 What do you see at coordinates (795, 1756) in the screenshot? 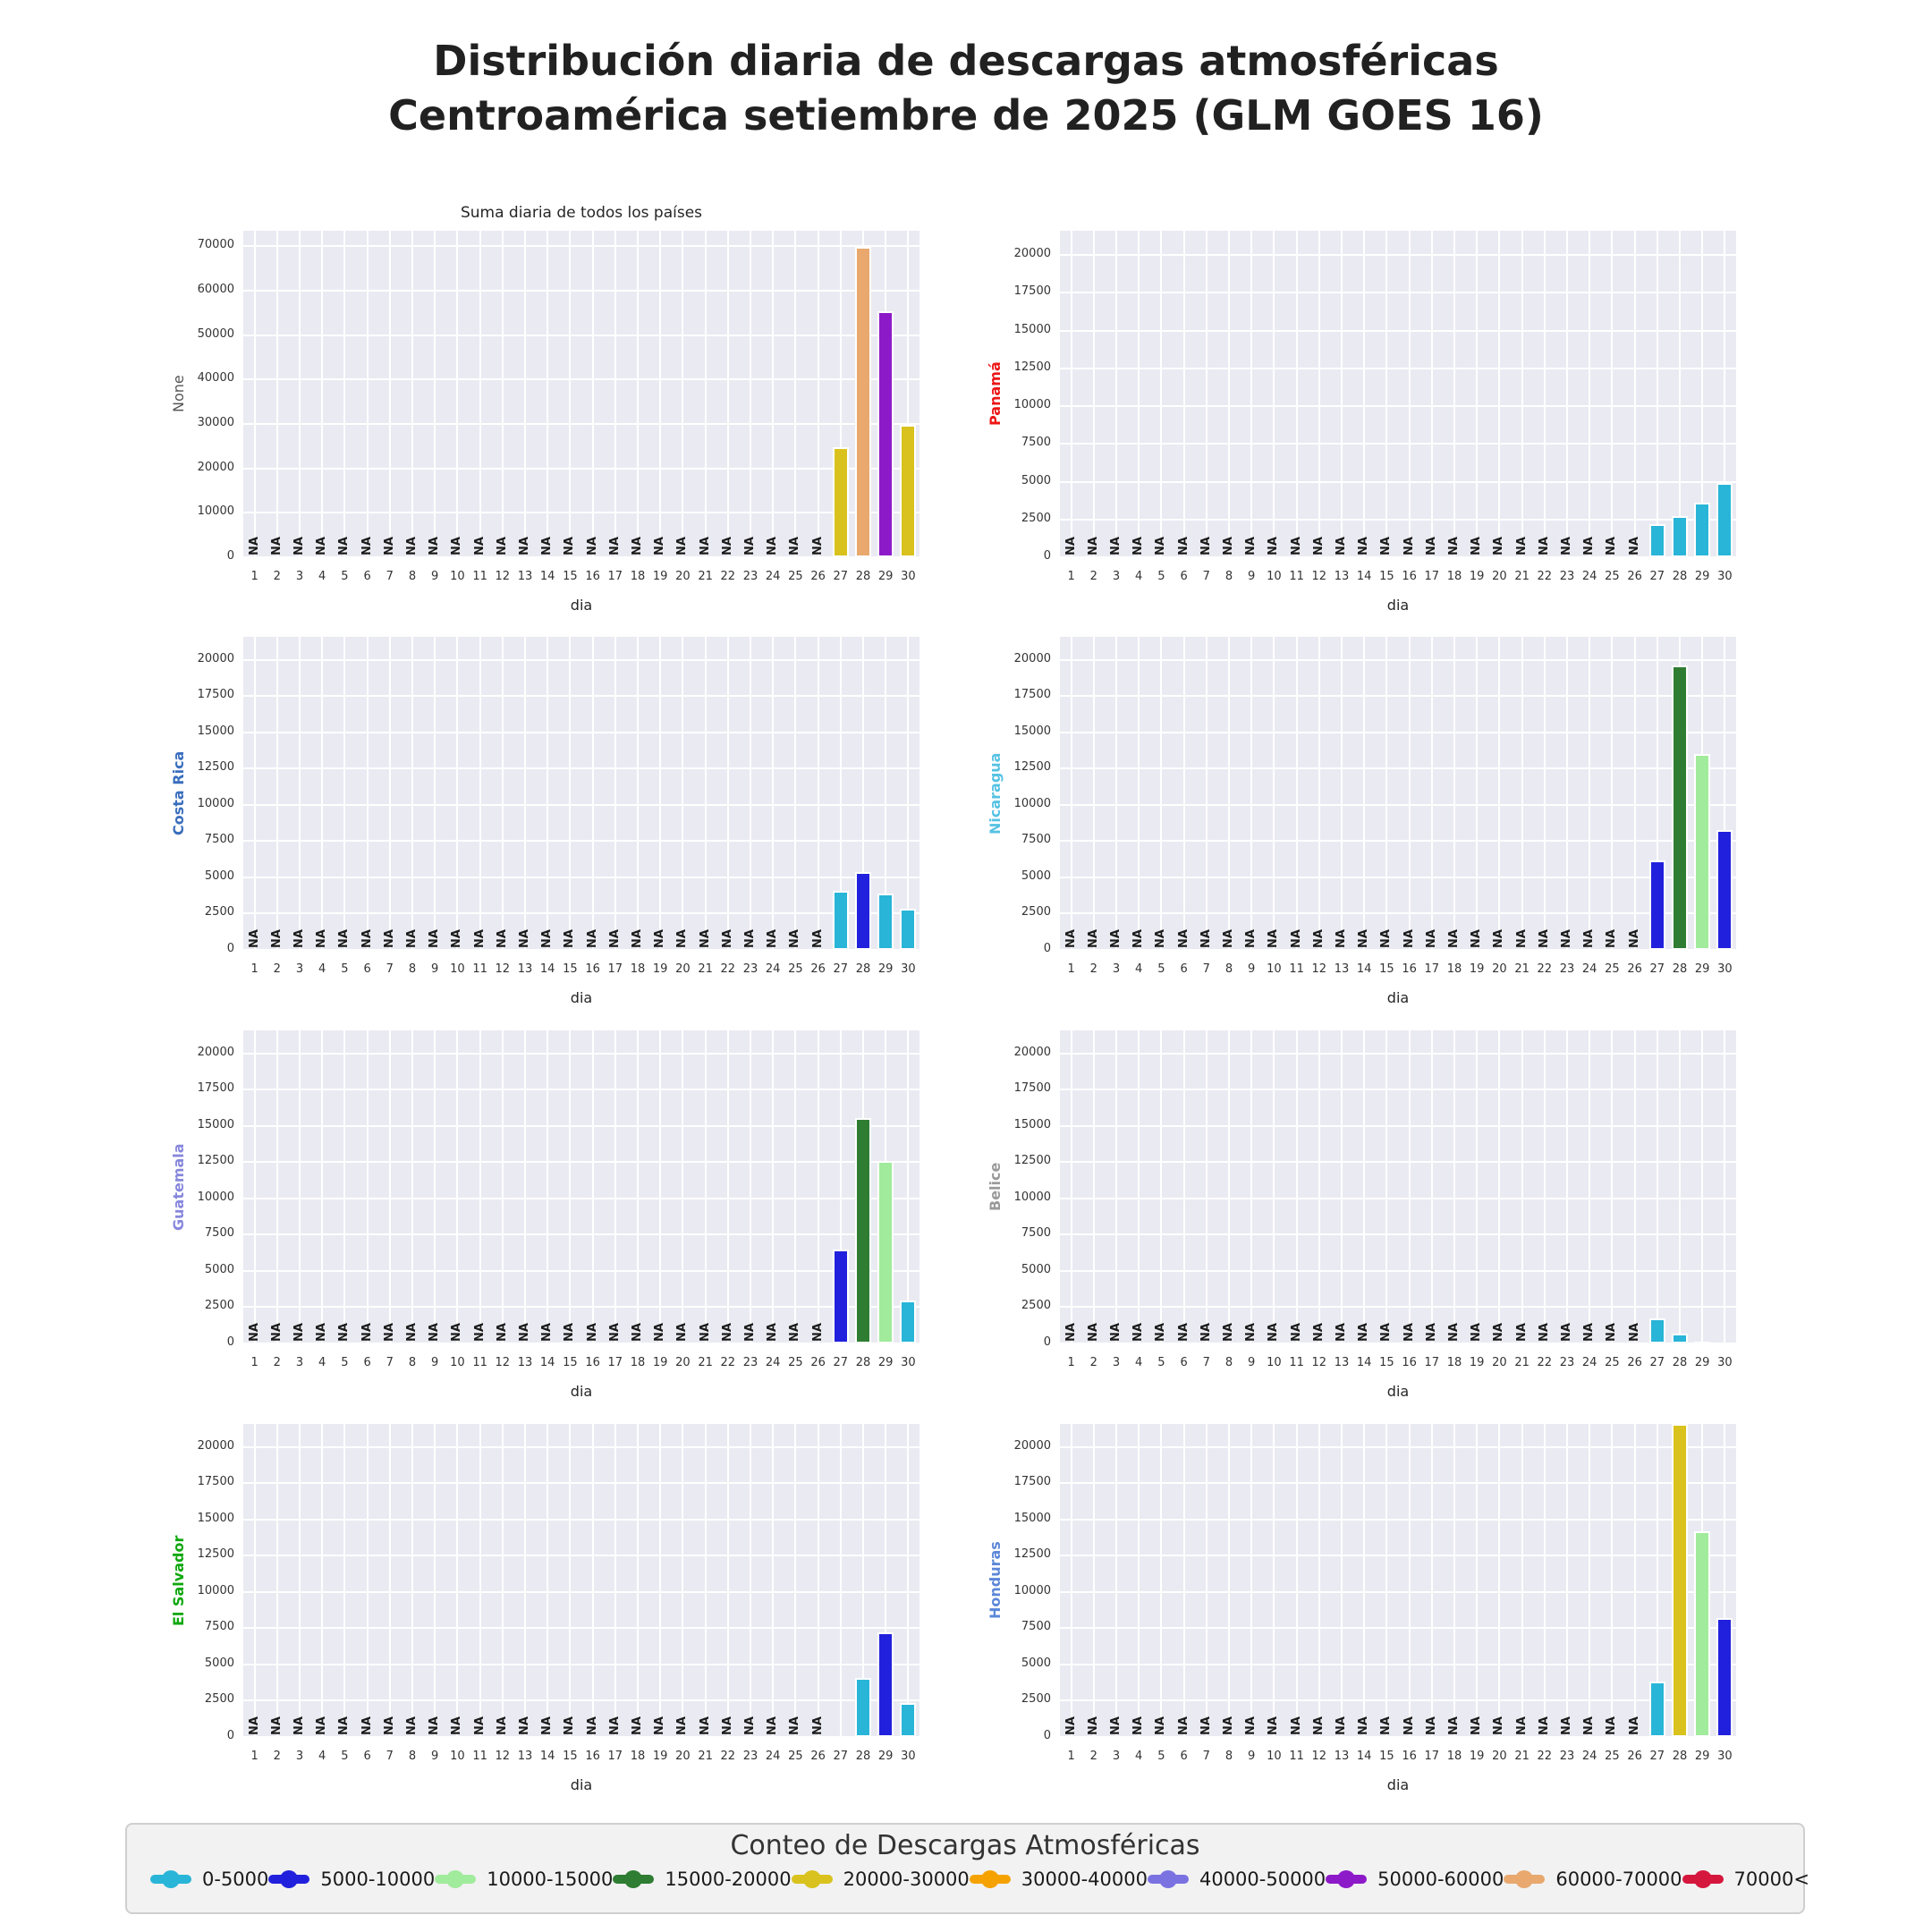
I see `panel-el-salvador-xtick-25: 25` at bounding box center [795, 1756].